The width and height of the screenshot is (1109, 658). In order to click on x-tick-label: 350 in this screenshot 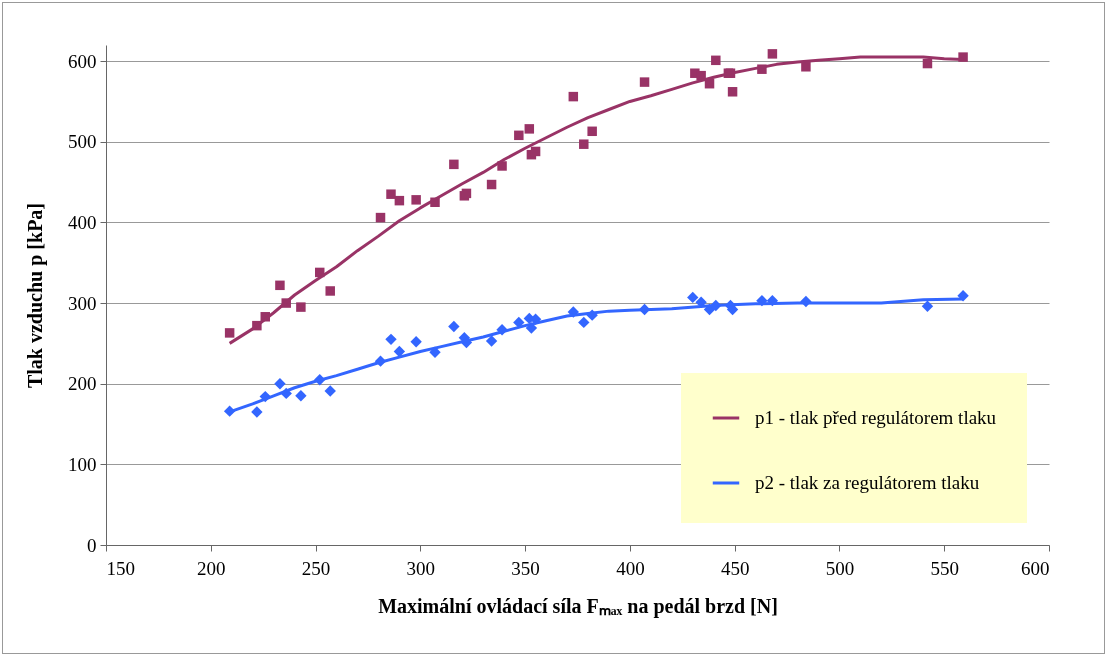, I will do `click(525, 568)`.